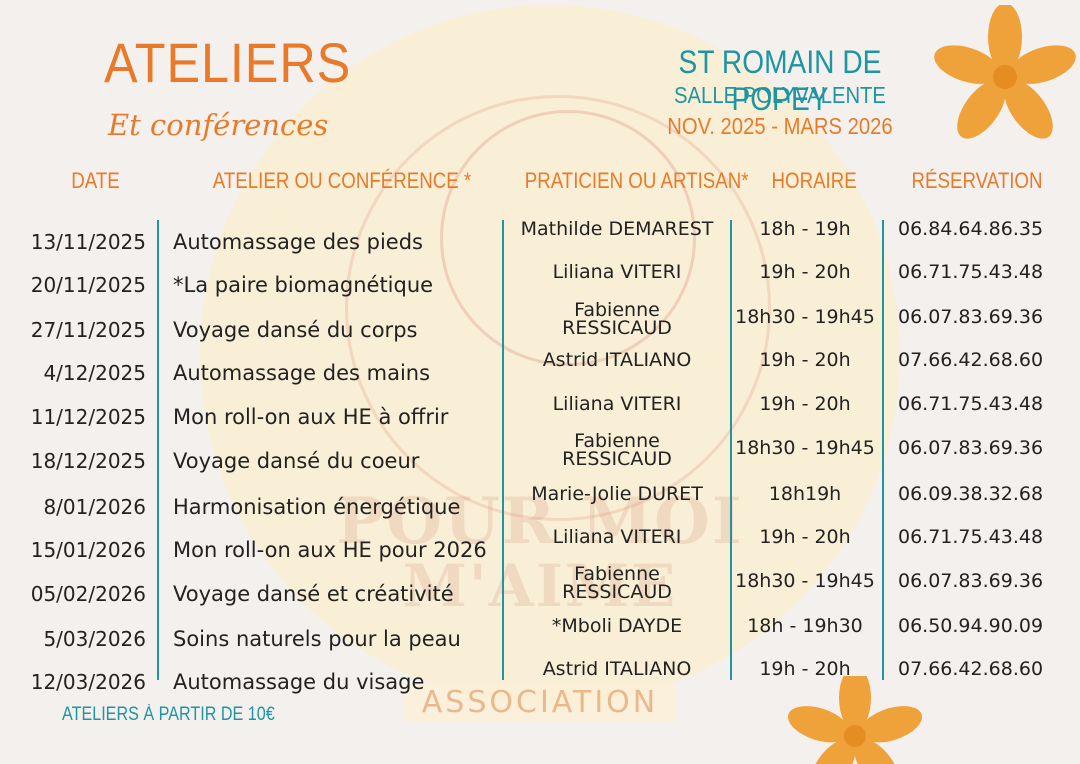 The image size is (1080, 764). I want to click on logo-face, so click(568, 238).